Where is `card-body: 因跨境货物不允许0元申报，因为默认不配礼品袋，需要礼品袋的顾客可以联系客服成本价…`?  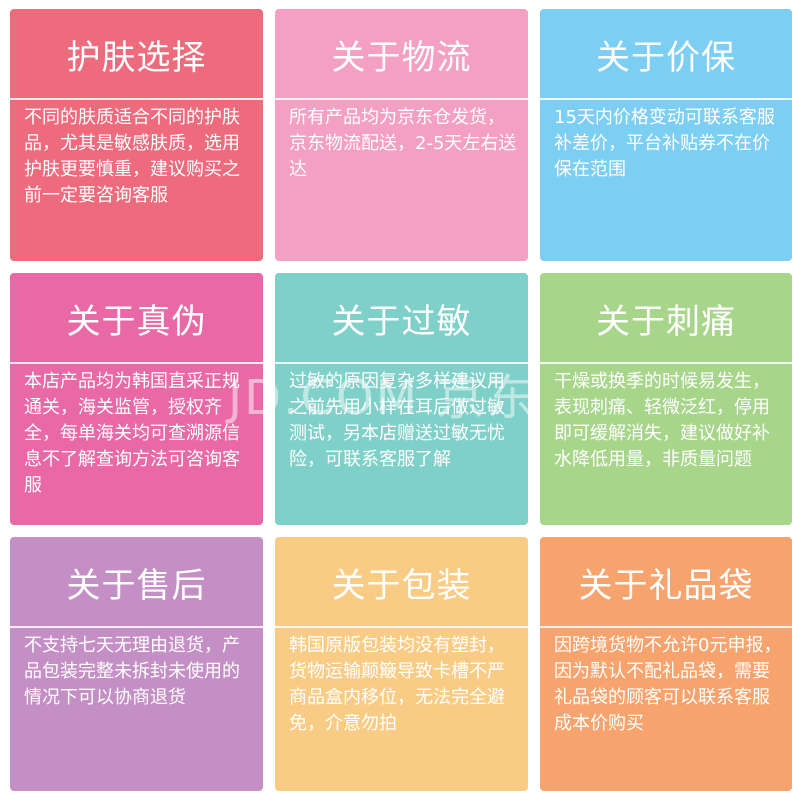
card-body: 因跨境货物不允许0元申报，因为默认不配礼品袋，需要礼品袋的顾客可以联系客服成本价… is located at coordinates (668, 684).